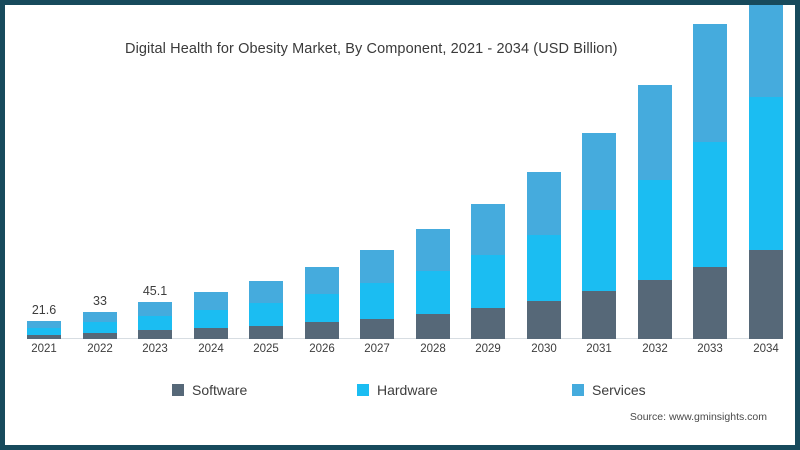  Describe the element at coordinates (710, 349) in the screenshot. I see `x-tick-2033: 2033` at that location.